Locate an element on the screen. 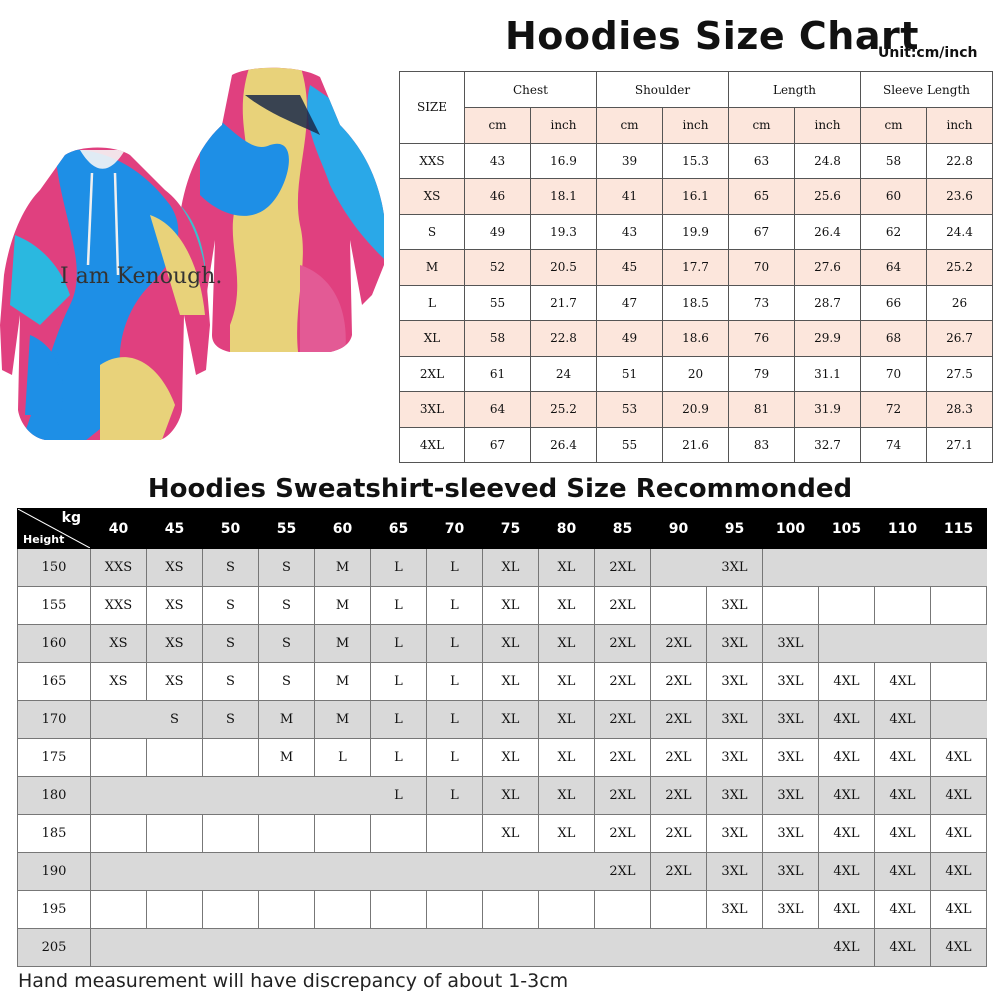 This screenshot has width=1000, height=1000. measure-cell: 74 is located at coordinates (893, 444).